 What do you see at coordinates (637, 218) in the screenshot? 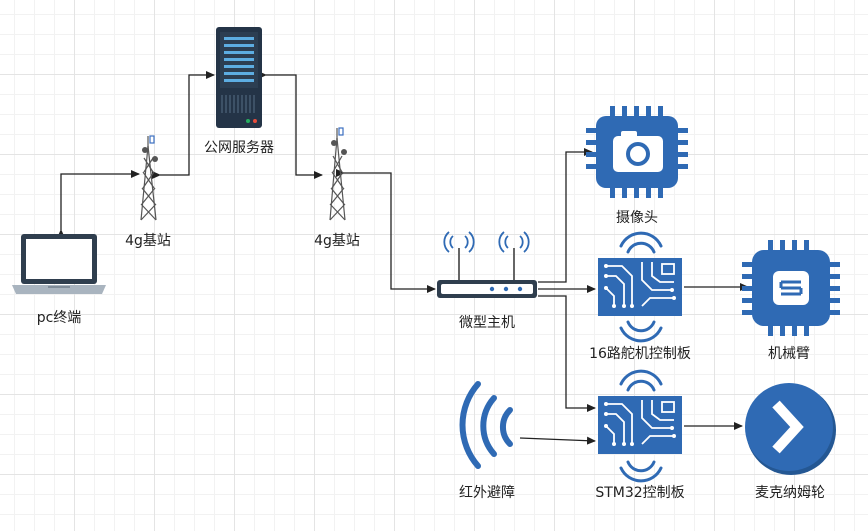
I see `camera-label: 摄像头` at bounding box center [637, 218].